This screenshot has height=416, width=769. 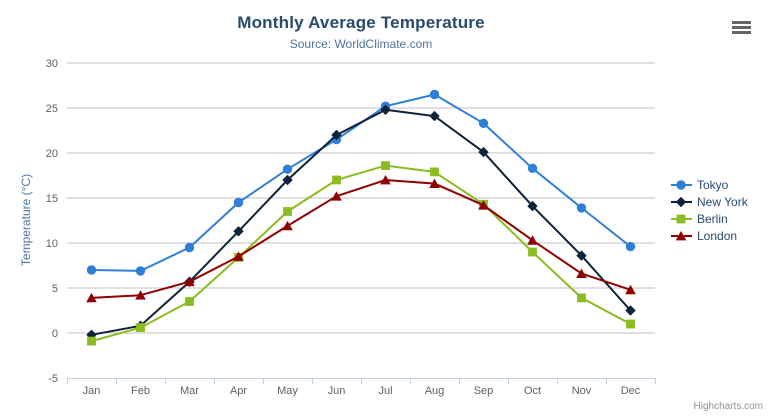 I want to click on svg-text: Apr, so click(x=238, y=391).